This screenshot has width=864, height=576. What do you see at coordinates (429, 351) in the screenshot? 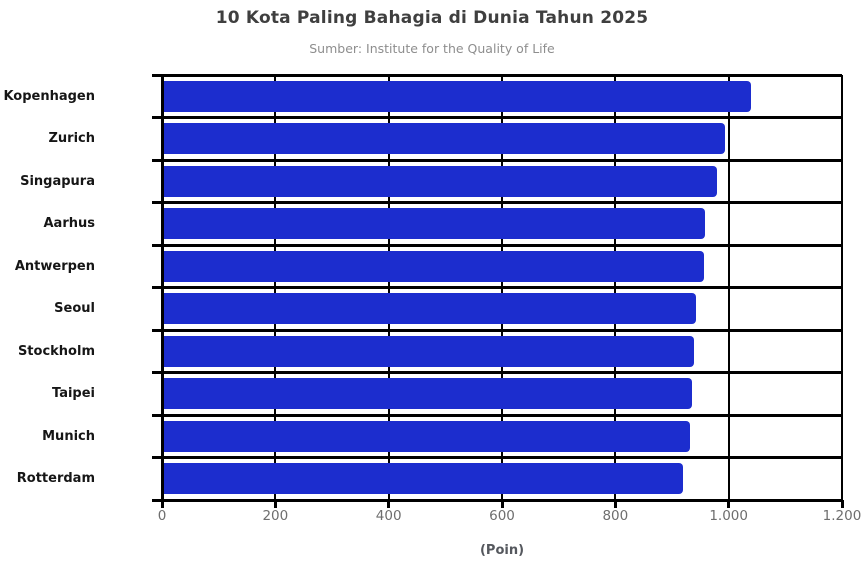
I see `bar-stockholm` at bounding box center [429, 351].